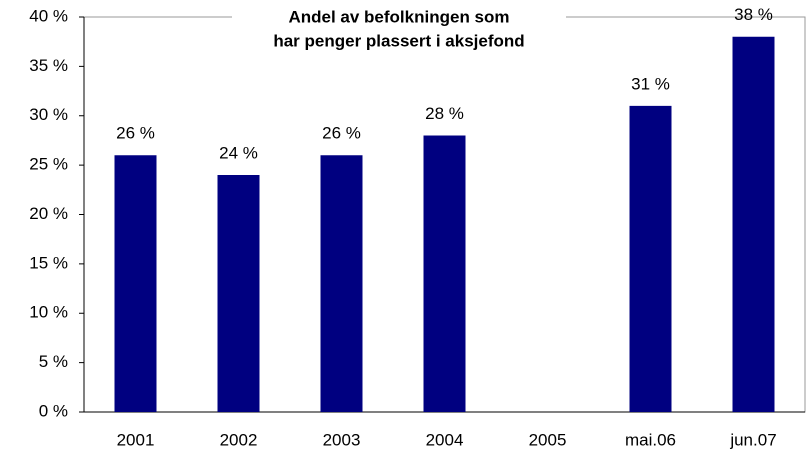 This screenshot has height=455, width=809. Describe the element at coordinates (398, 16) in the screenshot. I see `chart-title: Andel av befolkningen som` at that location.